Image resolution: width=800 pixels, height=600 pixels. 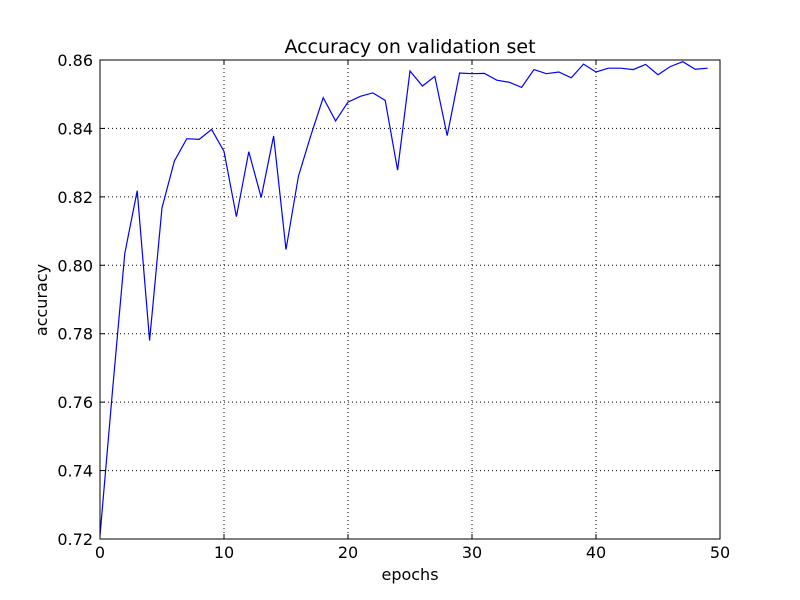 What do you see at coordinates (224, 552) in the screenshot?
I see `x-tick-label: 10` at bounding box center [224, 552].